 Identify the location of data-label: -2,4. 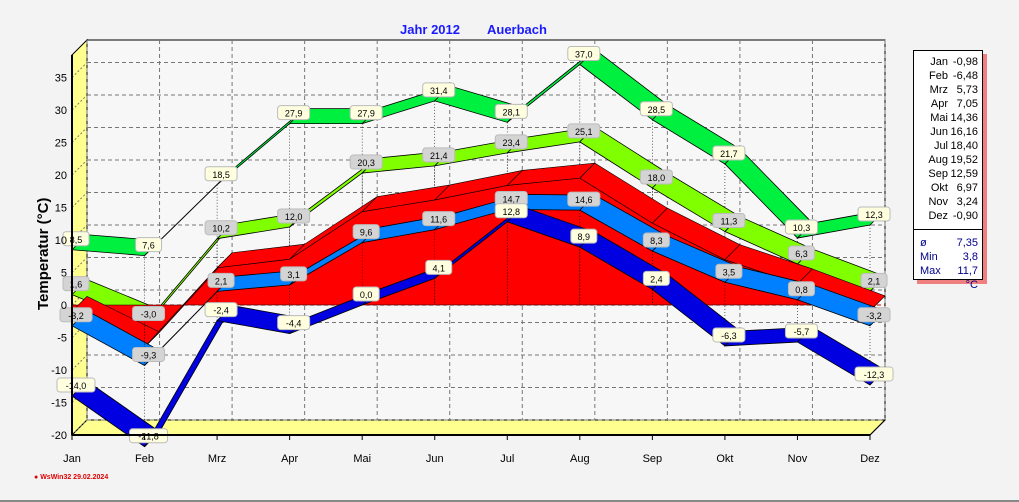
(221, 311).